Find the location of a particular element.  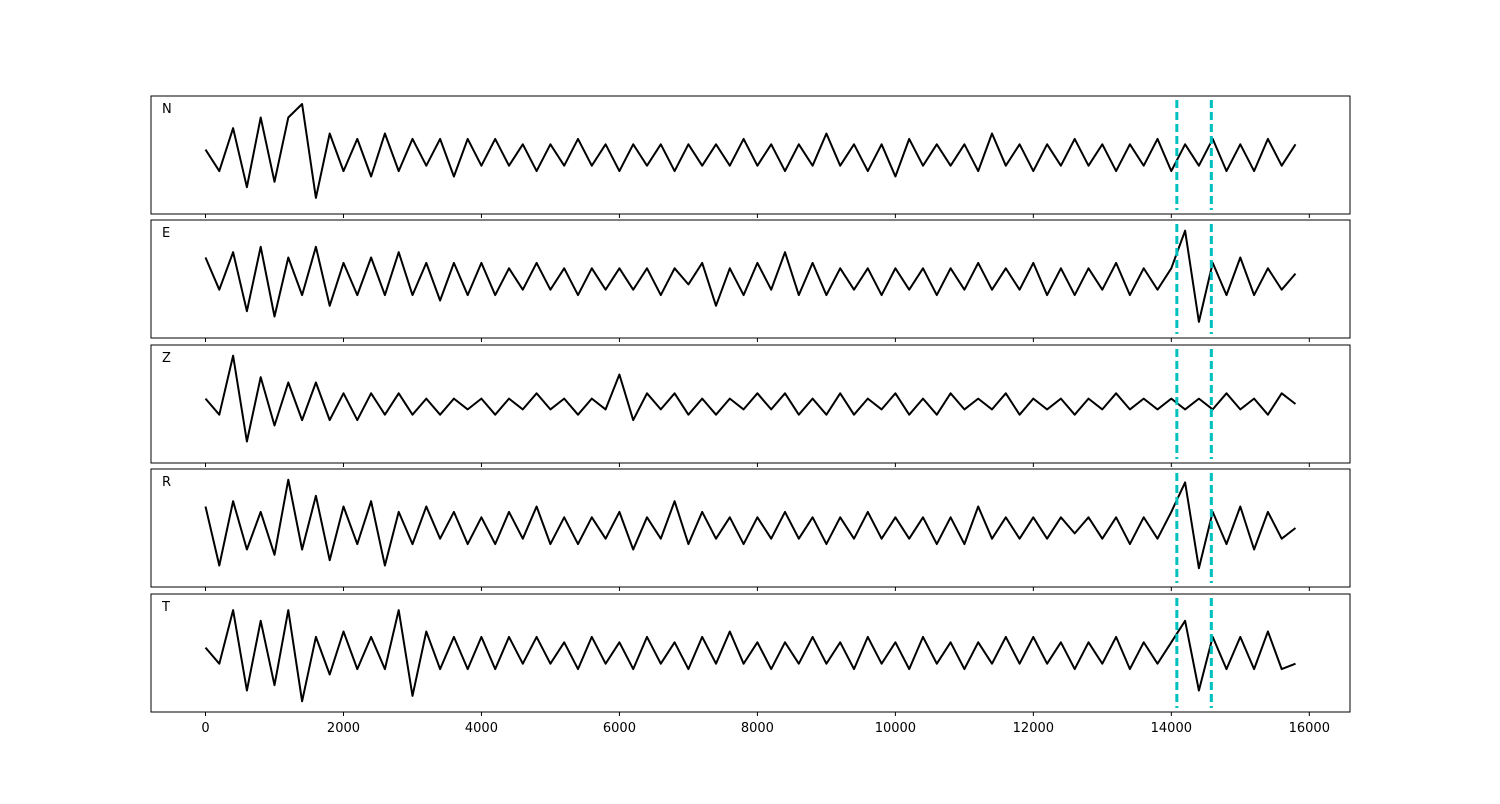

x-tick-label: 0 is located at coordinates (205, 728).